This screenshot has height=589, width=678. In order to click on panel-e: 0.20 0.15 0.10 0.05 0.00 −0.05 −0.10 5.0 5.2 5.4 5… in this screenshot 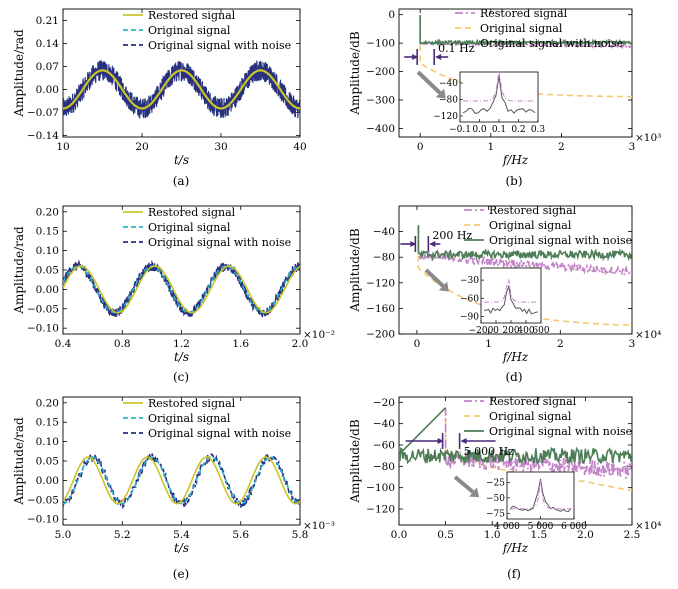, I will do `click(173, 488)`.